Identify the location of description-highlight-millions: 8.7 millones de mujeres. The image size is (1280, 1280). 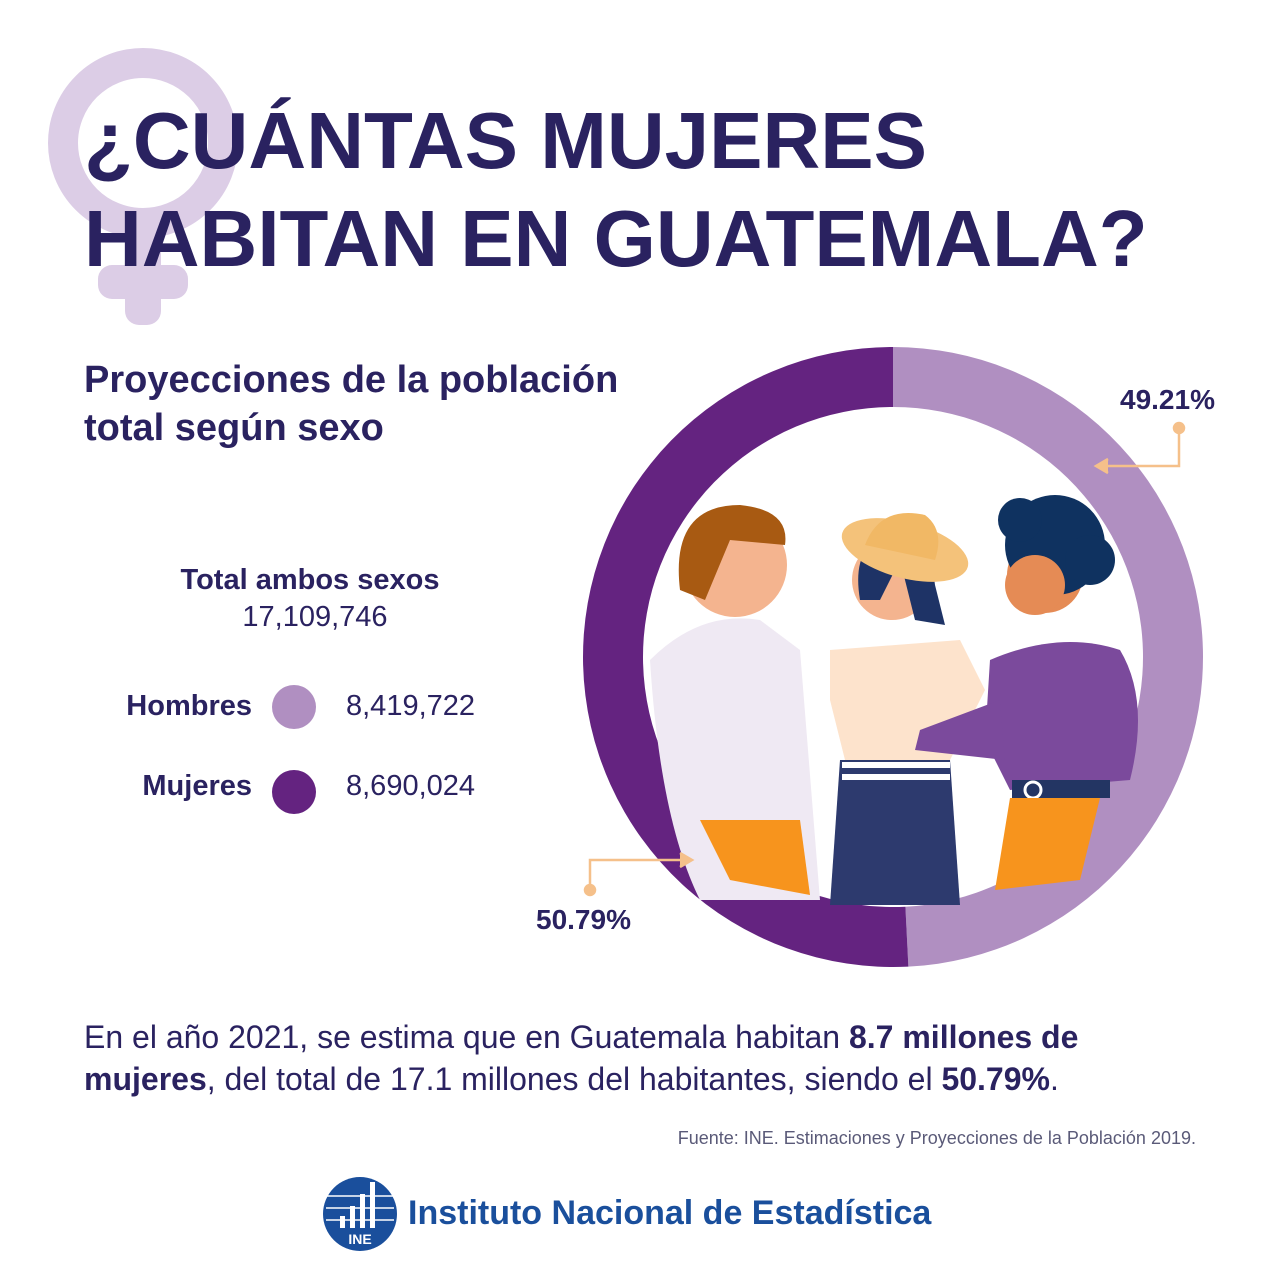
(581, 1058).